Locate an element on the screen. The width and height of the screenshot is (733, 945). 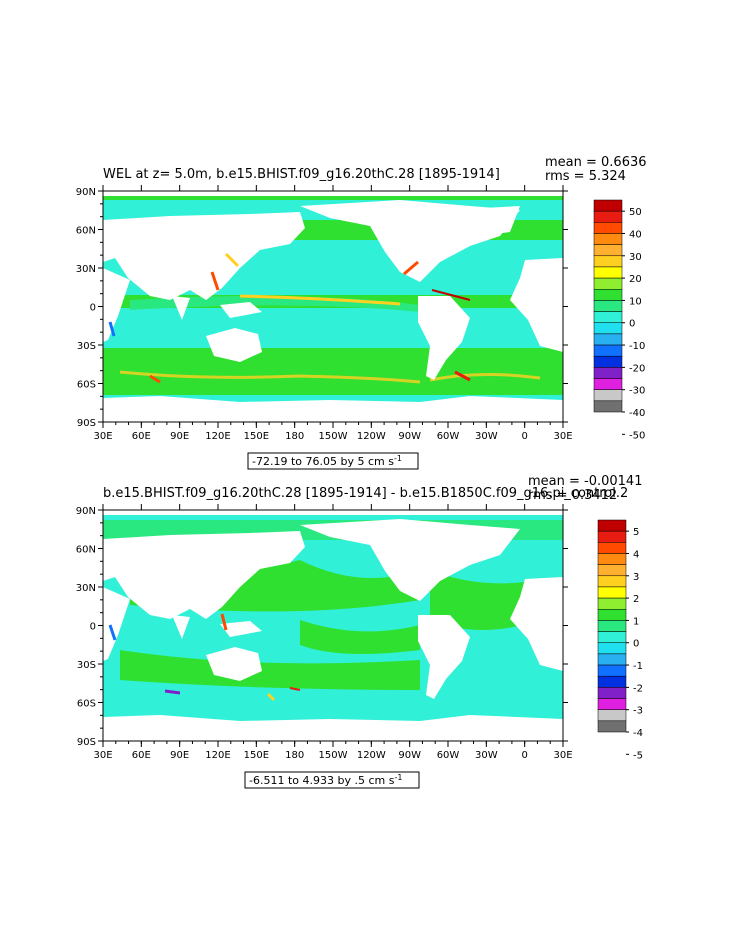
colorbar-label: 50 is located at coordinates (635, 212).